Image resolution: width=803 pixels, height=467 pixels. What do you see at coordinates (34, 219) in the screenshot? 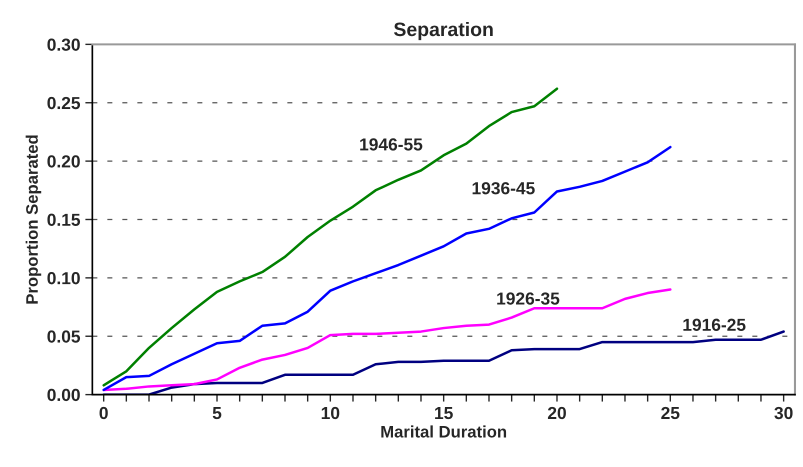
I see `y-axis-title: Proportion Separated` at bounding box center [34, 219].